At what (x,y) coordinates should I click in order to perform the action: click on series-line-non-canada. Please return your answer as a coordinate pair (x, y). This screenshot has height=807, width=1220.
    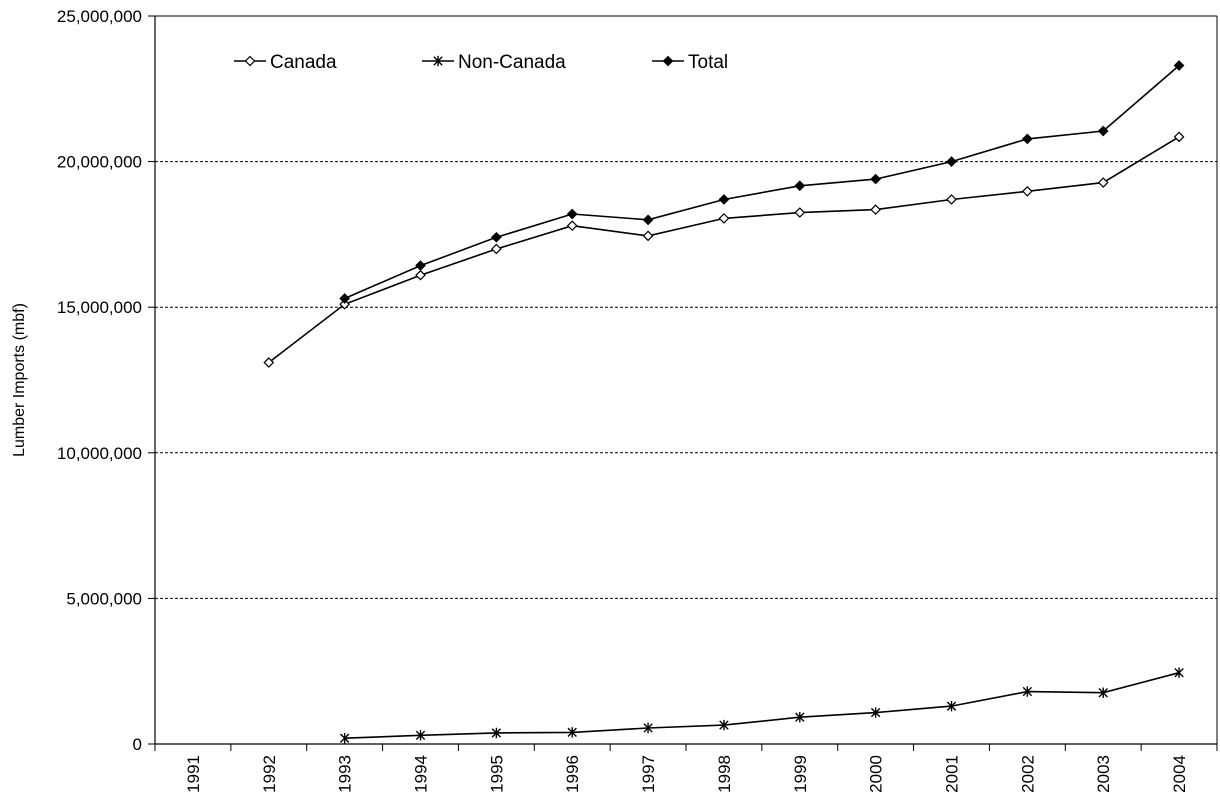
    Looking at the image, I should click on (762, 705).